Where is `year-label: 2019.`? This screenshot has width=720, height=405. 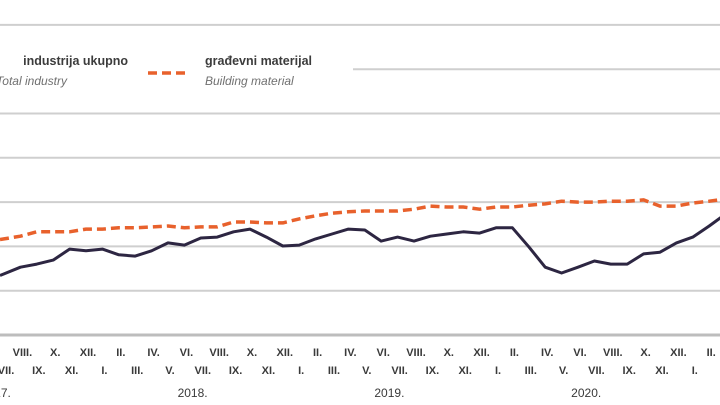 year-label: 2019. is located at coordinates (389, 393).